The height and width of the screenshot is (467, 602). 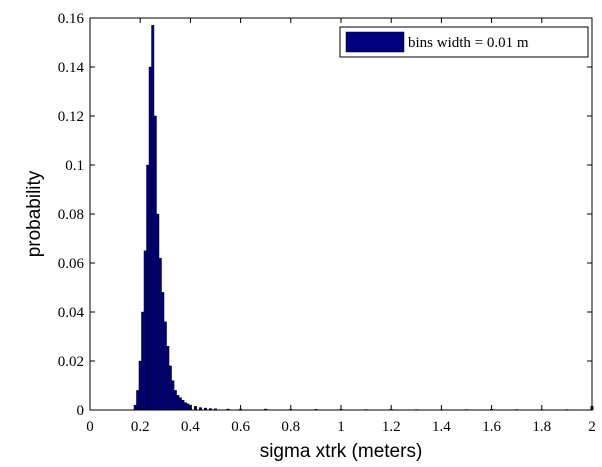 What do you see at coordinates (81, 411) in the screenshot?
I see `y-tick-label: 0` at bounding box center [81, 411].